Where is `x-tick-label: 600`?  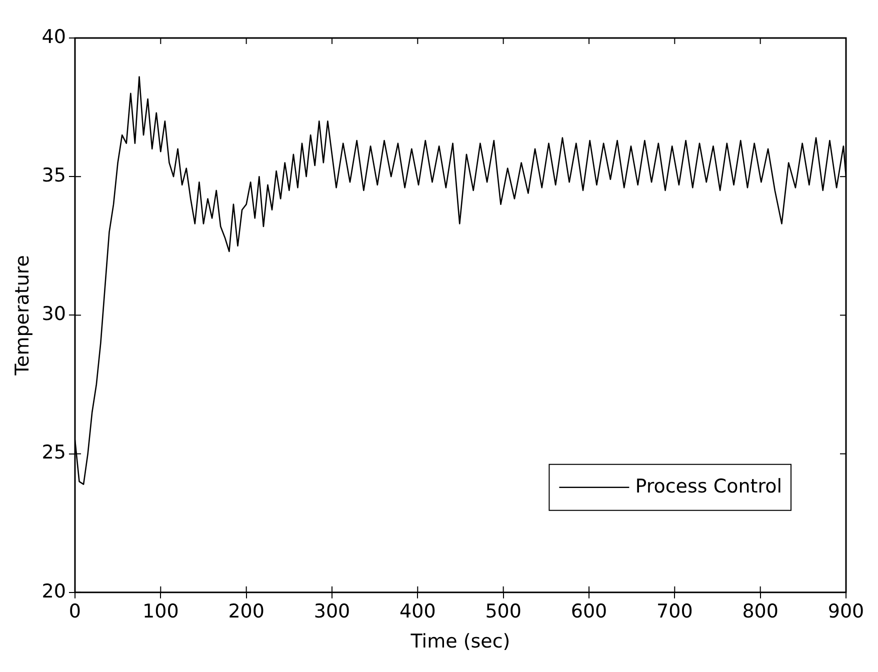 x-tick-label: 600 is located at coordinates (589, 611).